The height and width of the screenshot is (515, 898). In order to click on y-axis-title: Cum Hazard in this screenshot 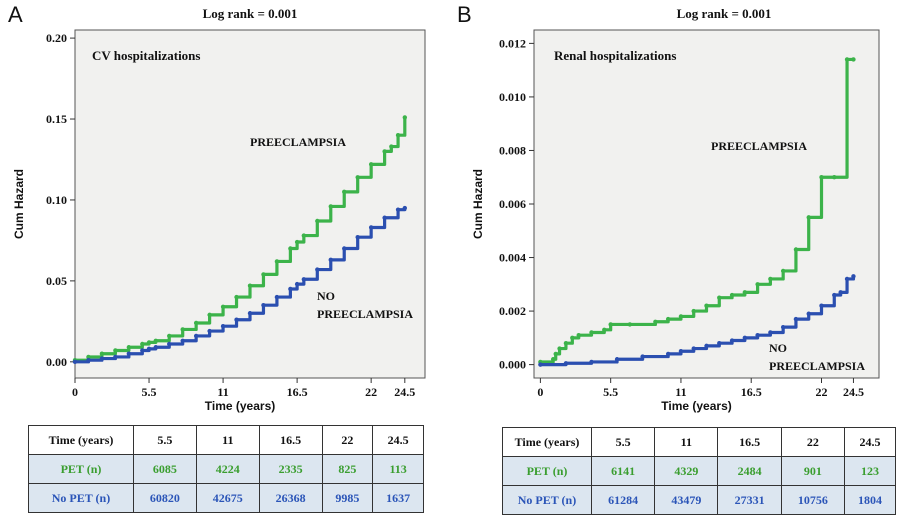, I will do `click(478, 204)`.